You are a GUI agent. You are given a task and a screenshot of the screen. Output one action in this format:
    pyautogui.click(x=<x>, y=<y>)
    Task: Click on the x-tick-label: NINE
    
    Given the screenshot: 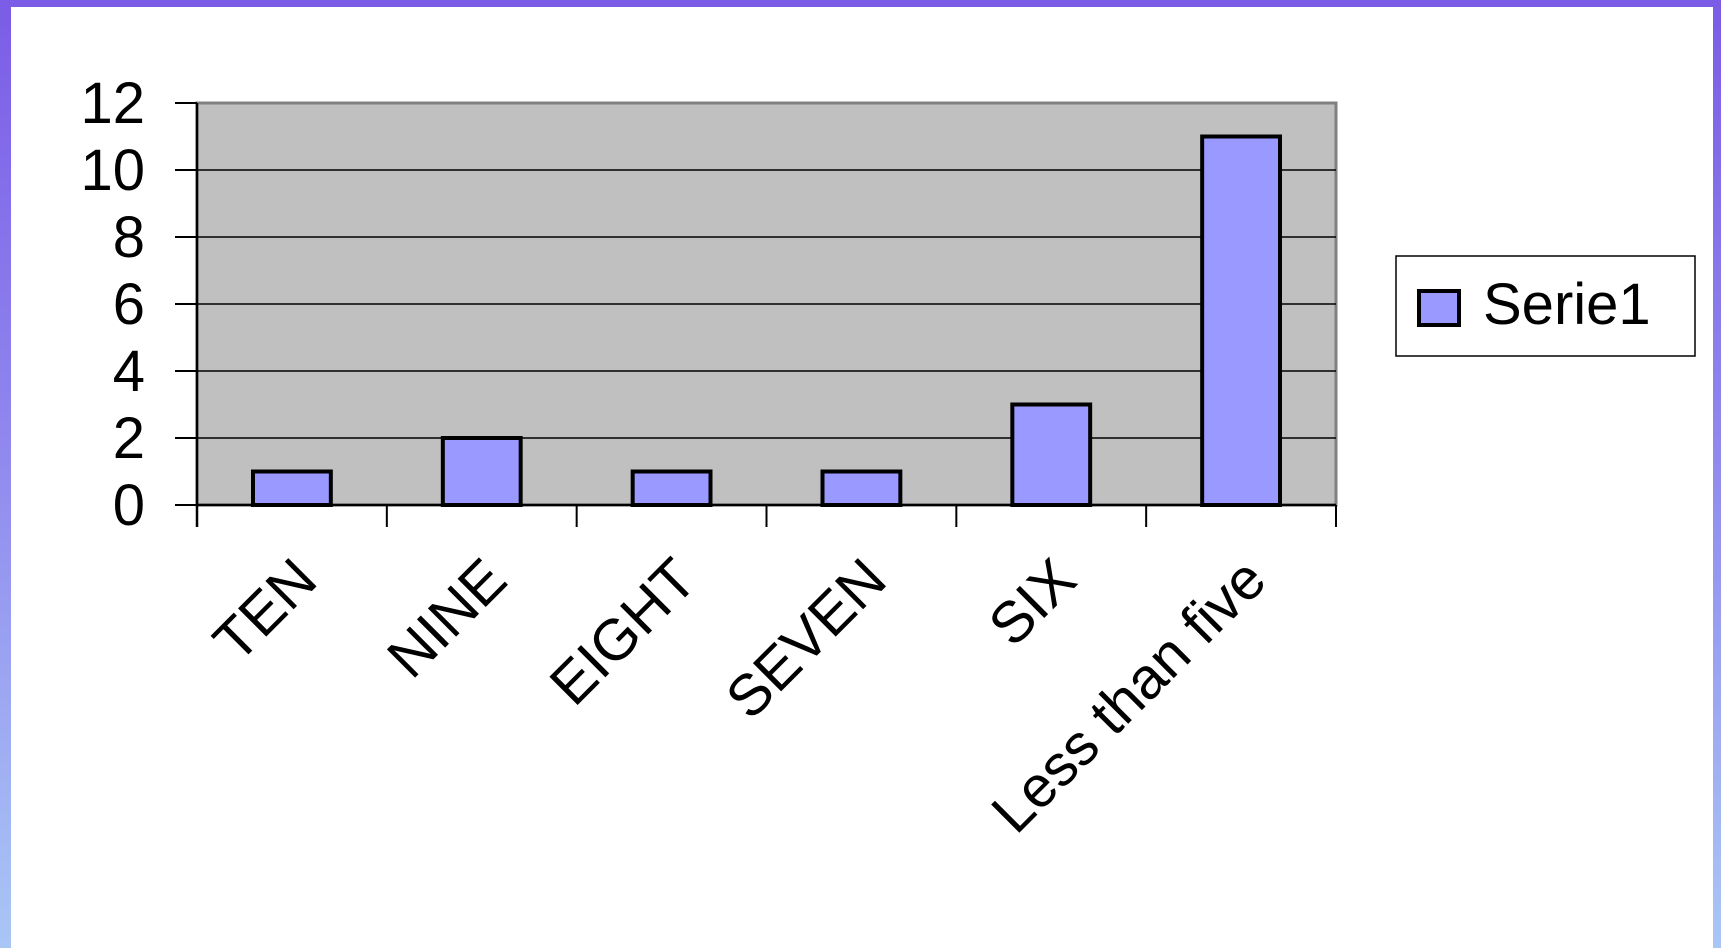 What is the action you would take?
    pyautogui.click(x=447, y=618)
    